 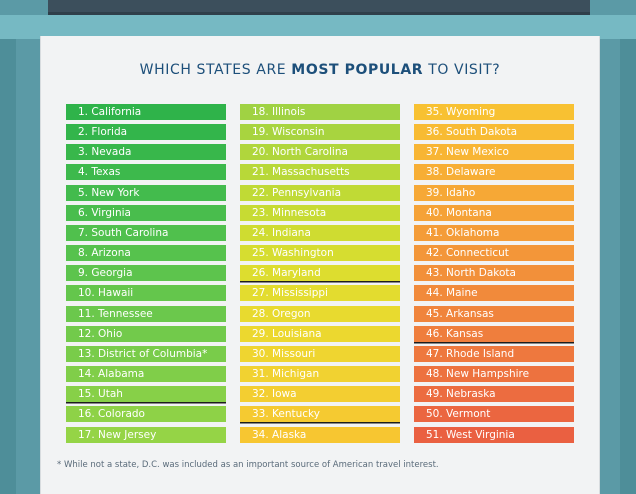 I want to click on state-rank-item: 8. Arizona, so click(x=146, y=253).